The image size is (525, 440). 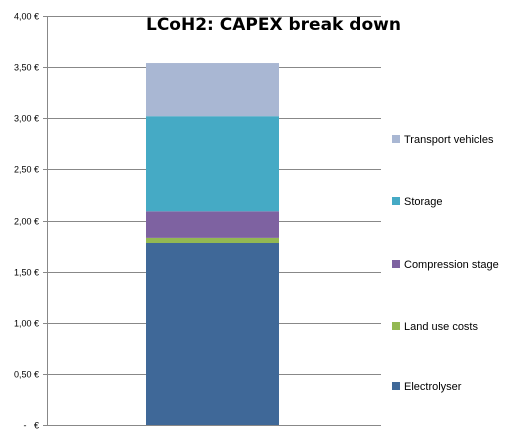 I want to click on y-tick-label: 3,00 €, so click(x=26, y=119).